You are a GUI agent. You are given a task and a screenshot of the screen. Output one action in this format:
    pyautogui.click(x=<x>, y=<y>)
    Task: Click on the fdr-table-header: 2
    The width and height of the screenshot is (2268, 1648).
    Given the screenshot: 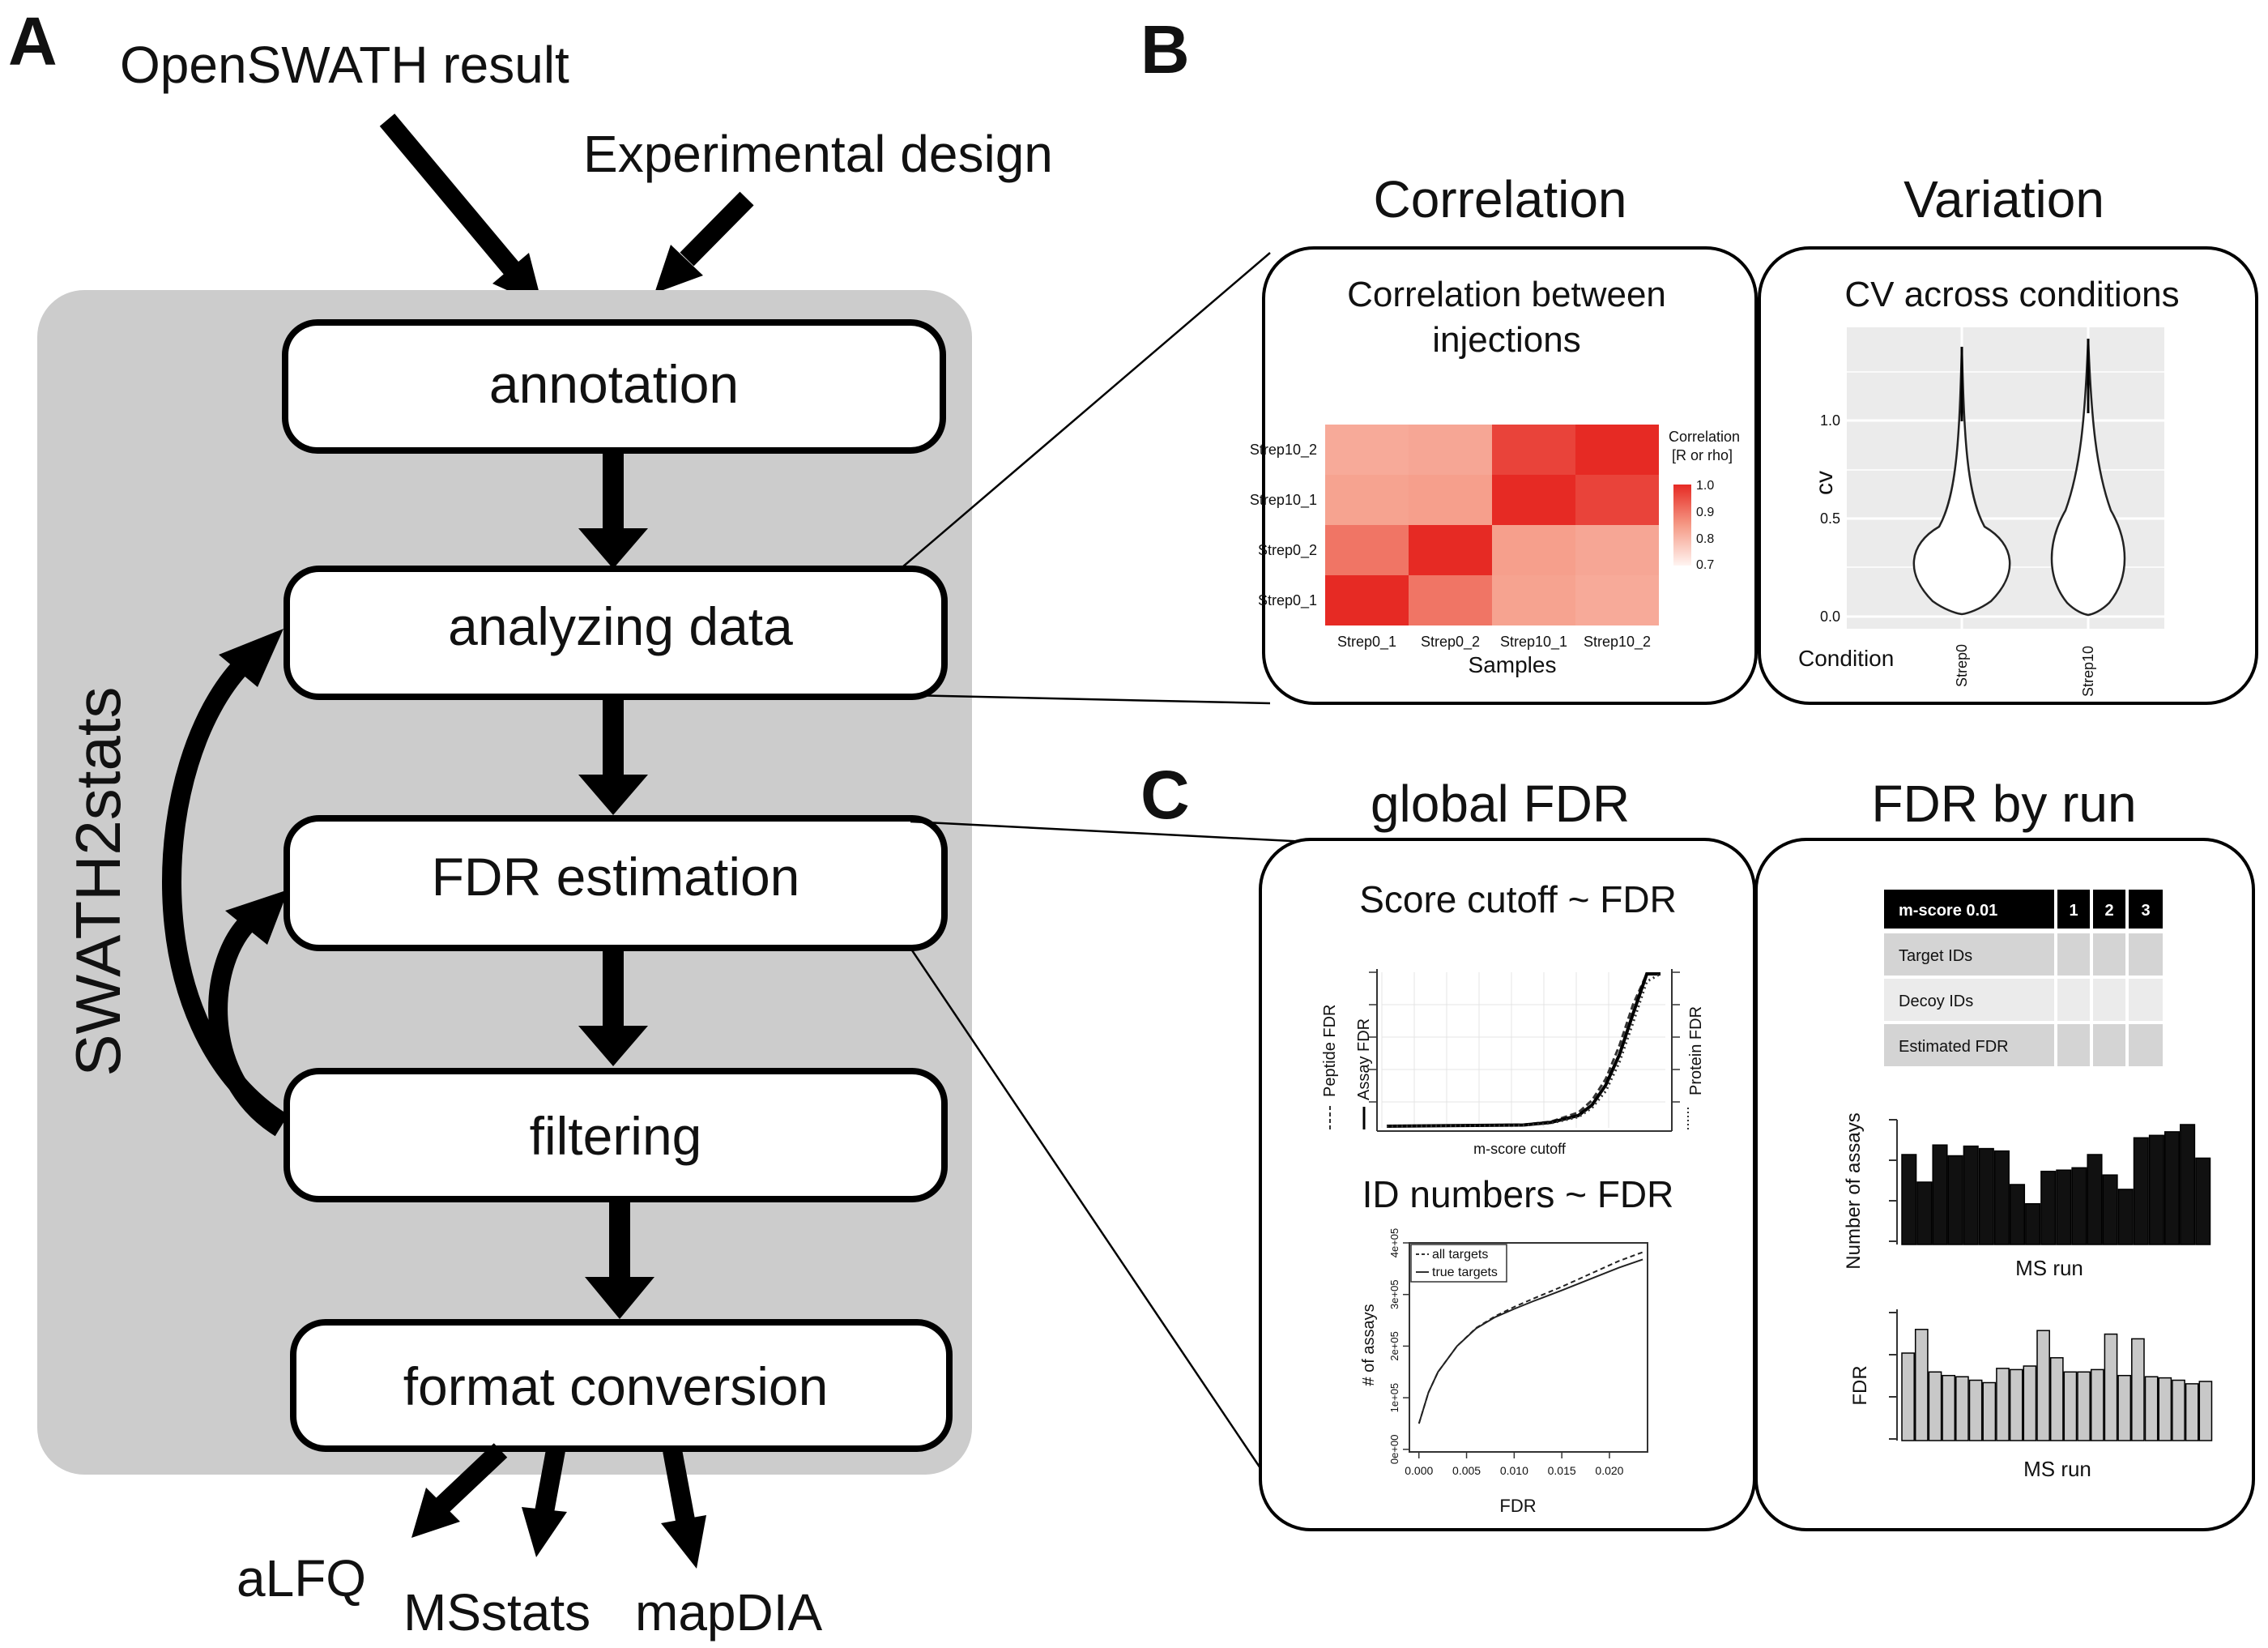 What is the action you would take?
    pyautogui.click(x=2108, y=911)
    